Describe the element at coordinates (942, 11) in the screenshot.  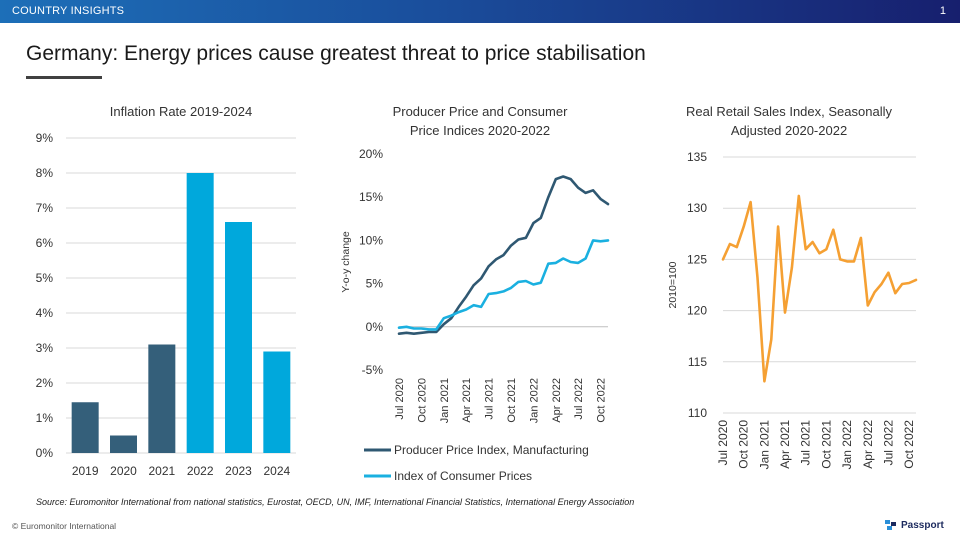
I see `page-number: 1` at that location.